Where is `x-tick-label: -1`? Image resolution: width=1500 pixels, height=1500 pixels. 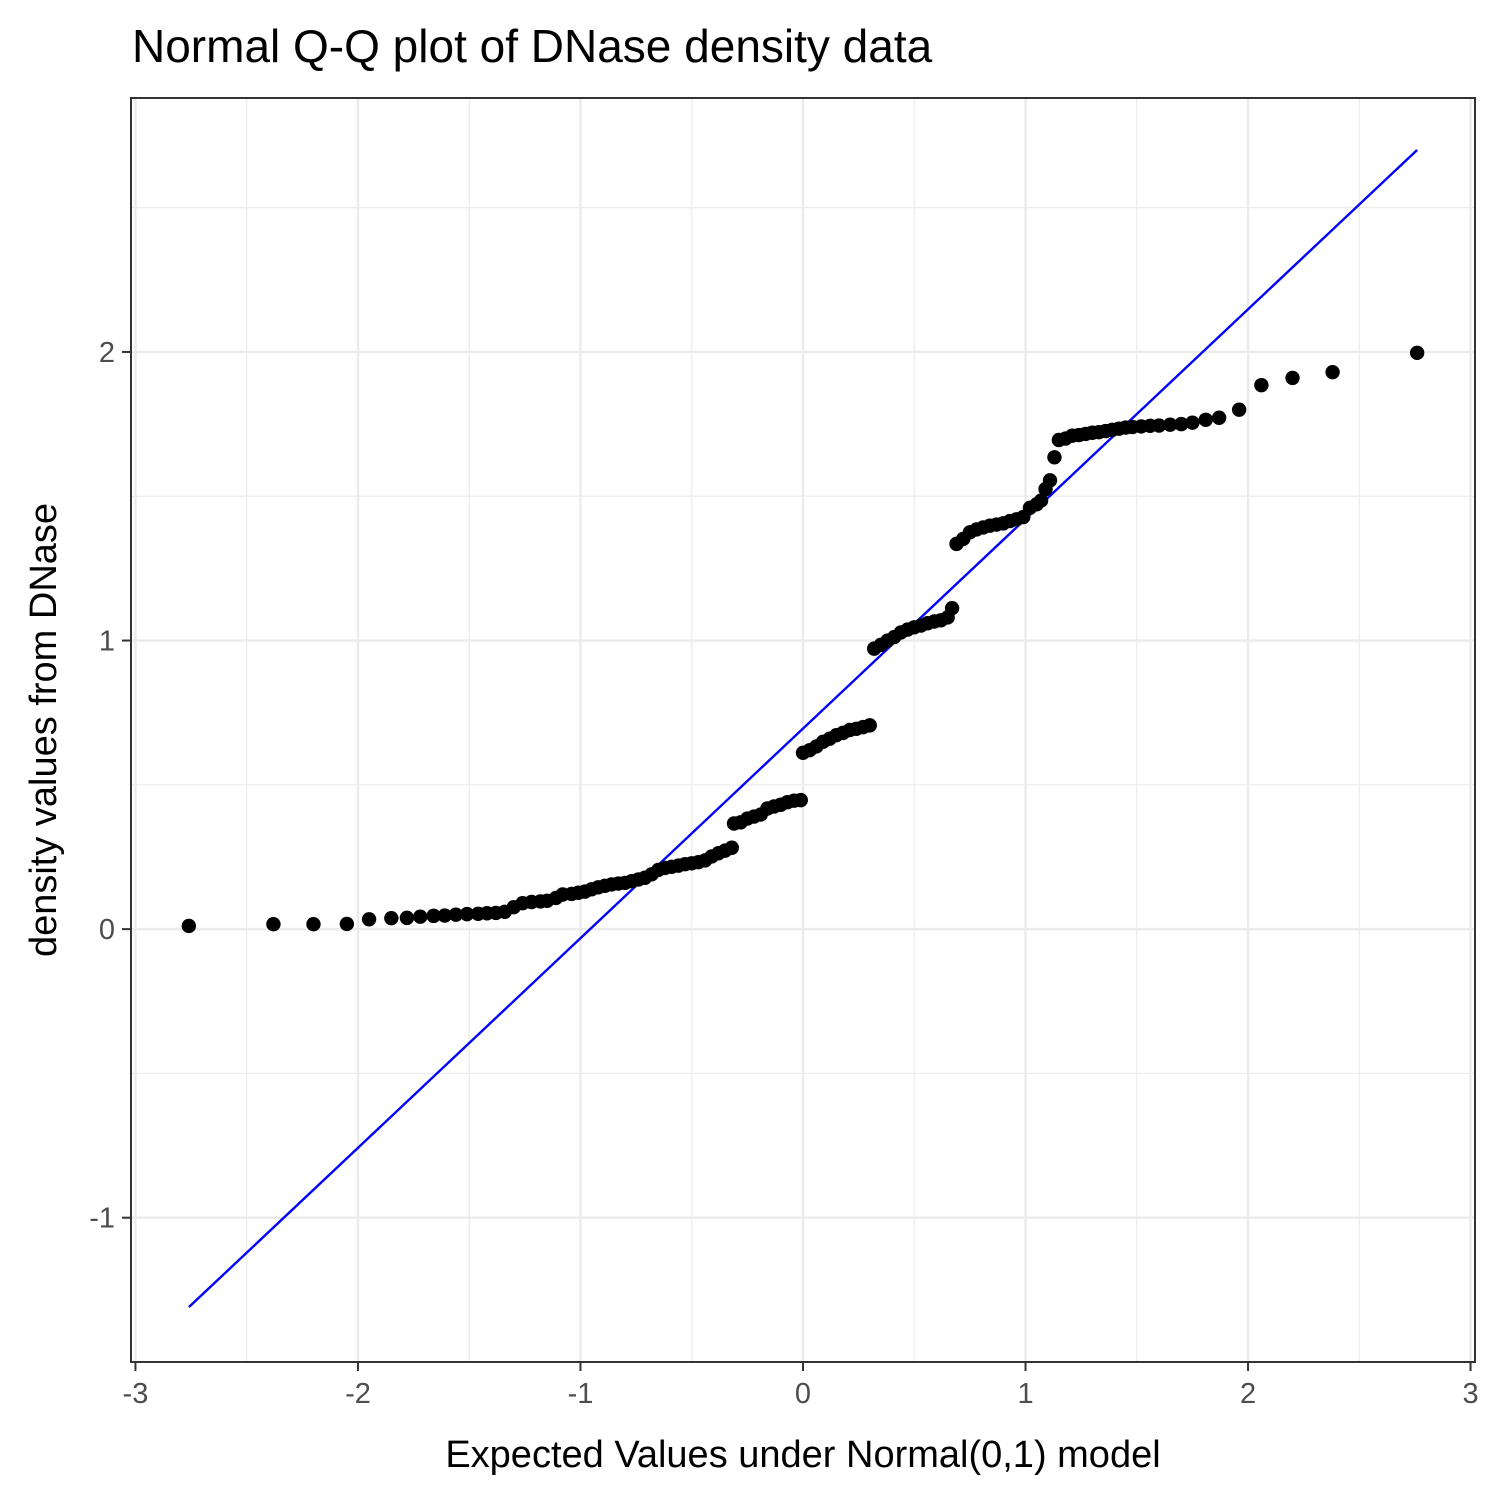 x-tick-label: -1 is located at coordinates (581, 1394).